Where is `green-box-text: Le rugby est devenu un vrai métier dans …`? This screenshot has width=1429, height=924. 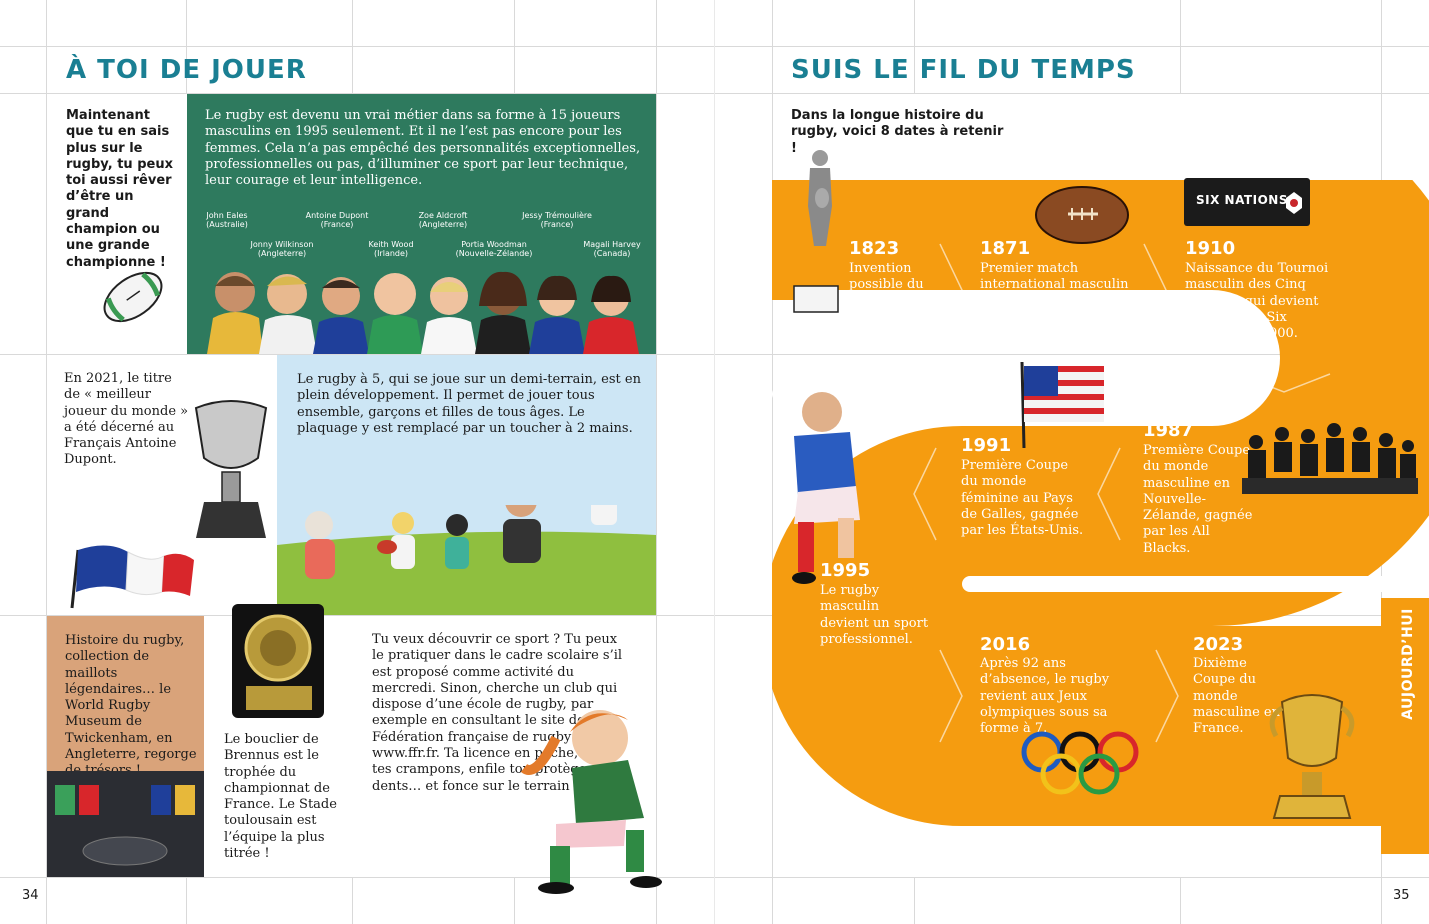
green-box-text: Le rugby est devenu un vrai métier dans … is located at coordinates (423, 148).